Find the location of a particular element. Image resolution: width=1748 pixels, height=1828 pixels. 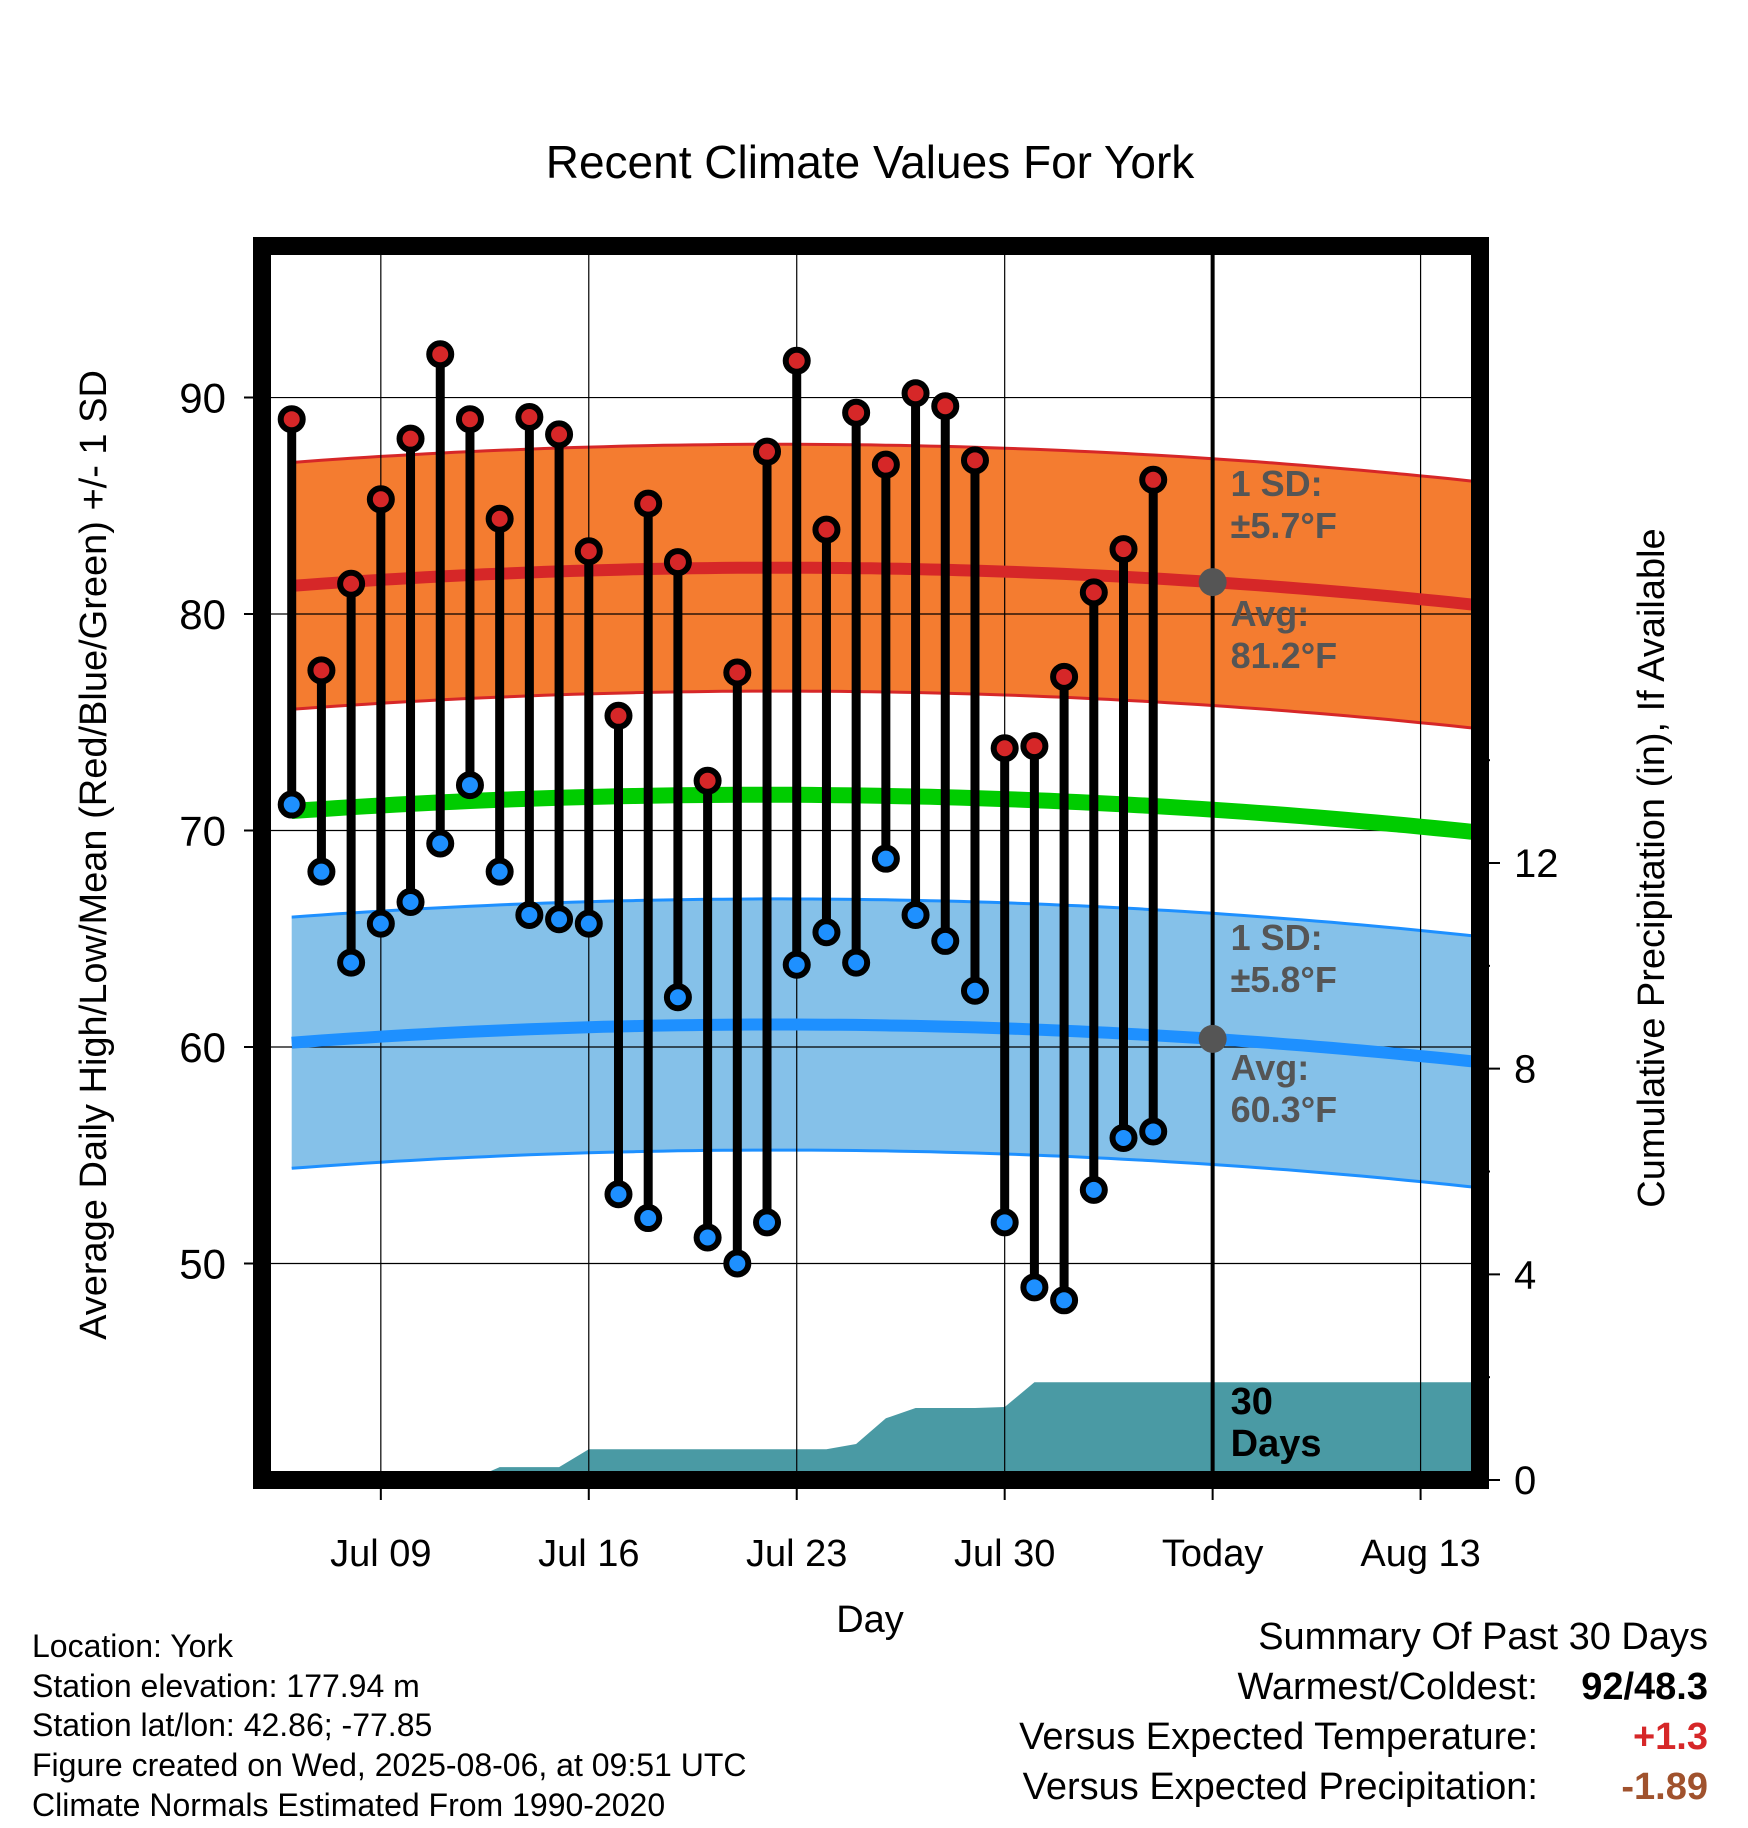

x-tick-label: Aug 13 is located at coordinates (1420, 1554).